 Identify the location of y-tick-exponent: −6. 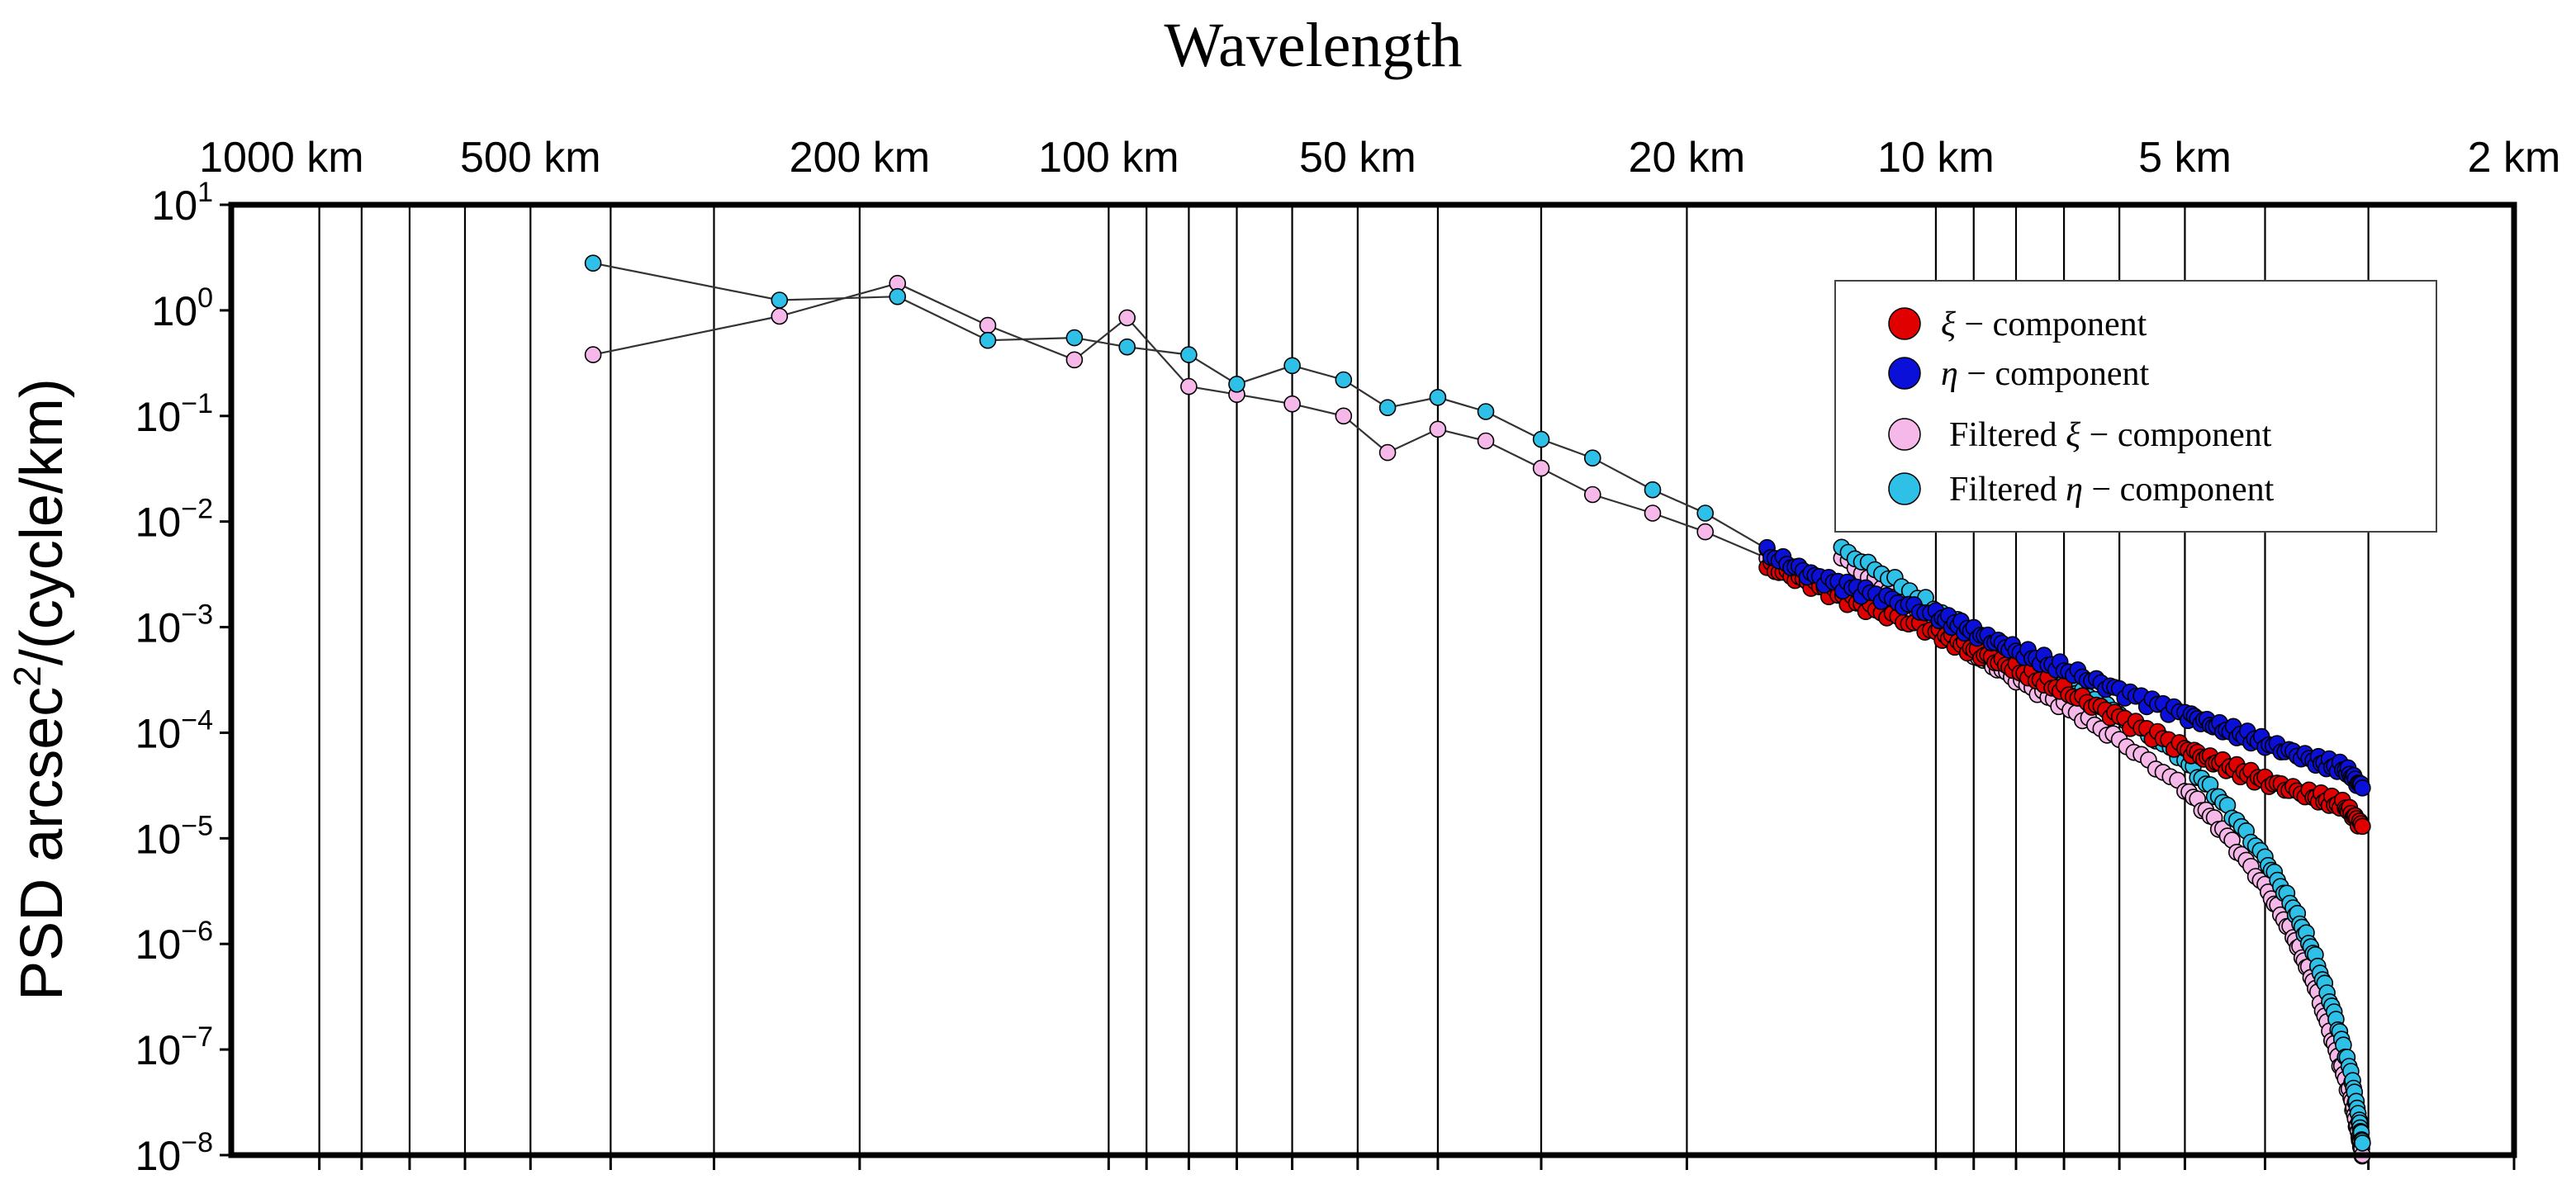
(197, 931).